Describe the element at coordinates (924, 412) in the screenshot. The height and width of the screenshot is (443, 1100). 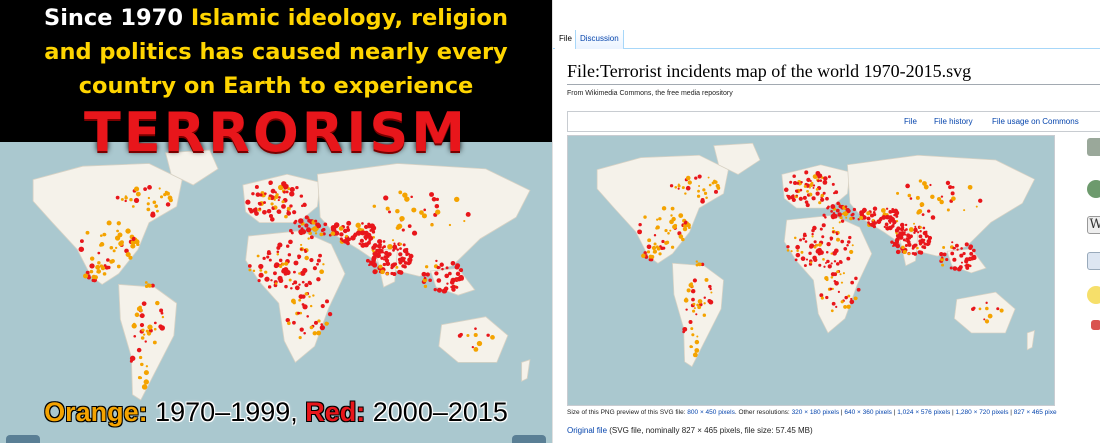
I see `resolution-link-3: 1,024 × 576 pixels` at that location.